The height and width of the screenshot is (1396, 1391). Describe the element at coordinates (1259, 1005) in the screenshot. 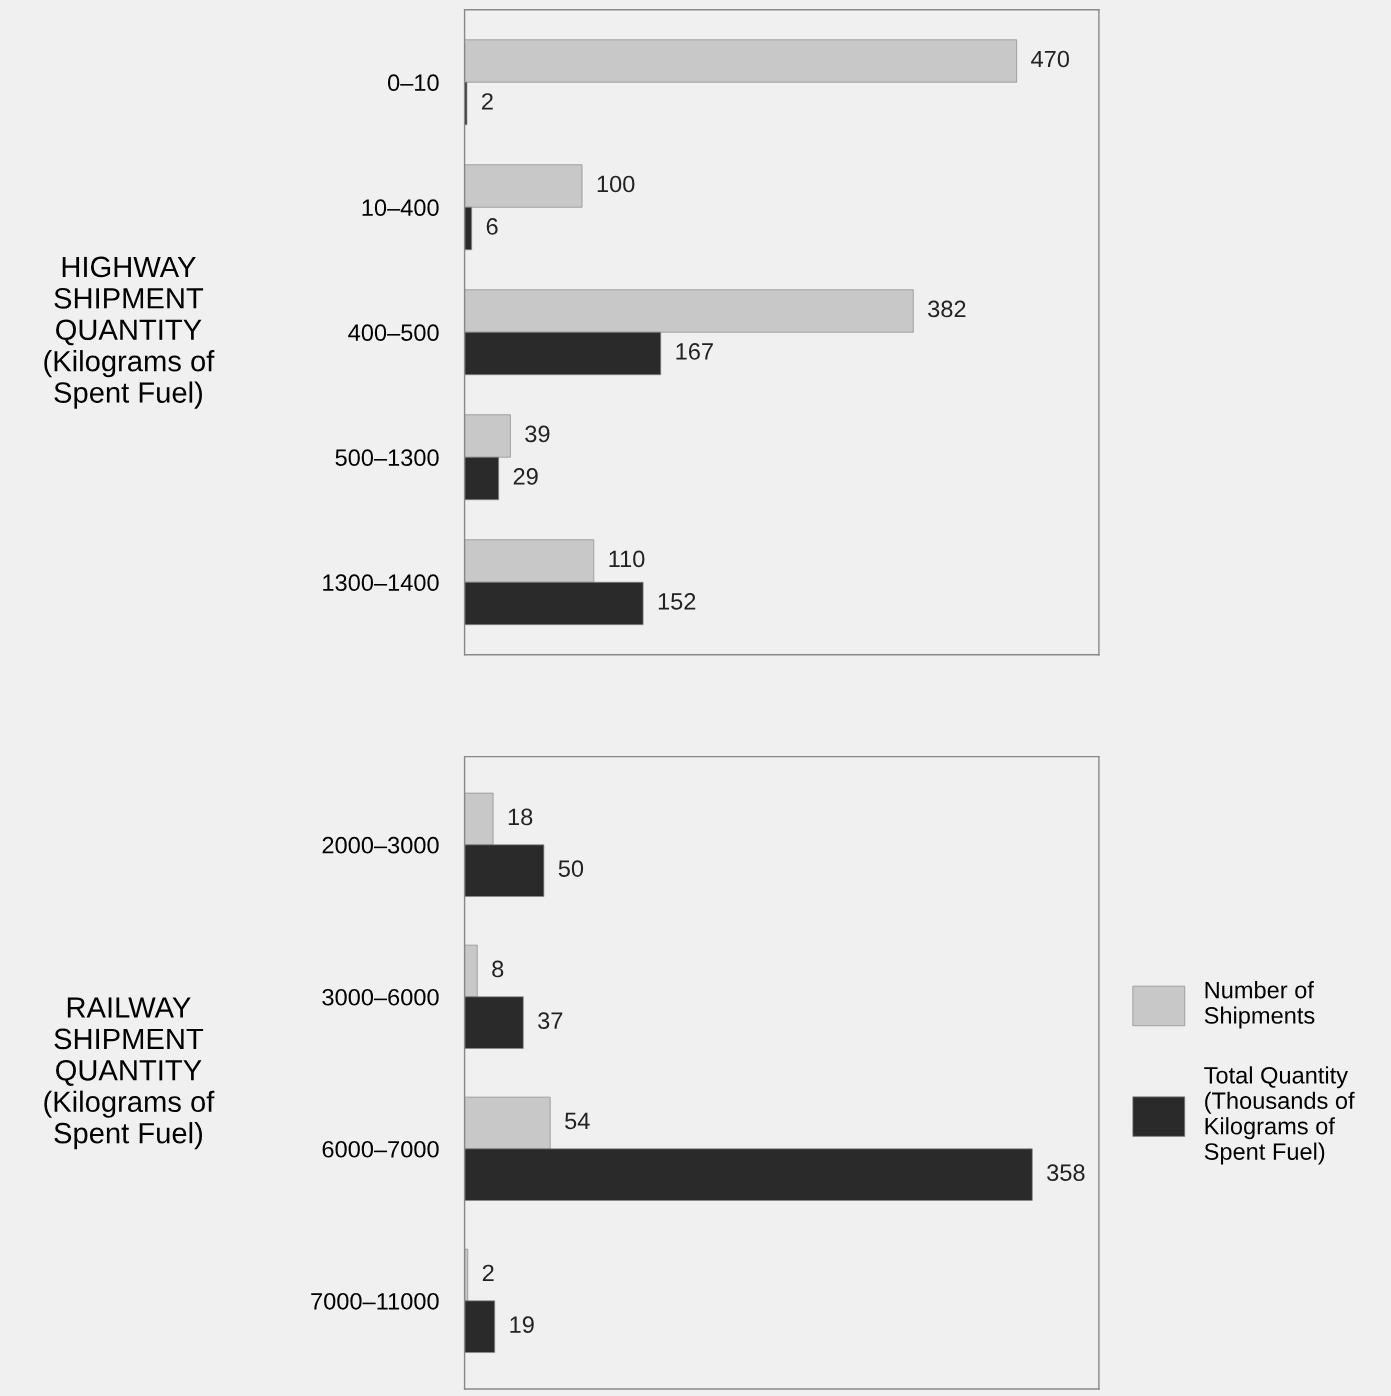

I see `legend-label: Number of Shipments` at that location.